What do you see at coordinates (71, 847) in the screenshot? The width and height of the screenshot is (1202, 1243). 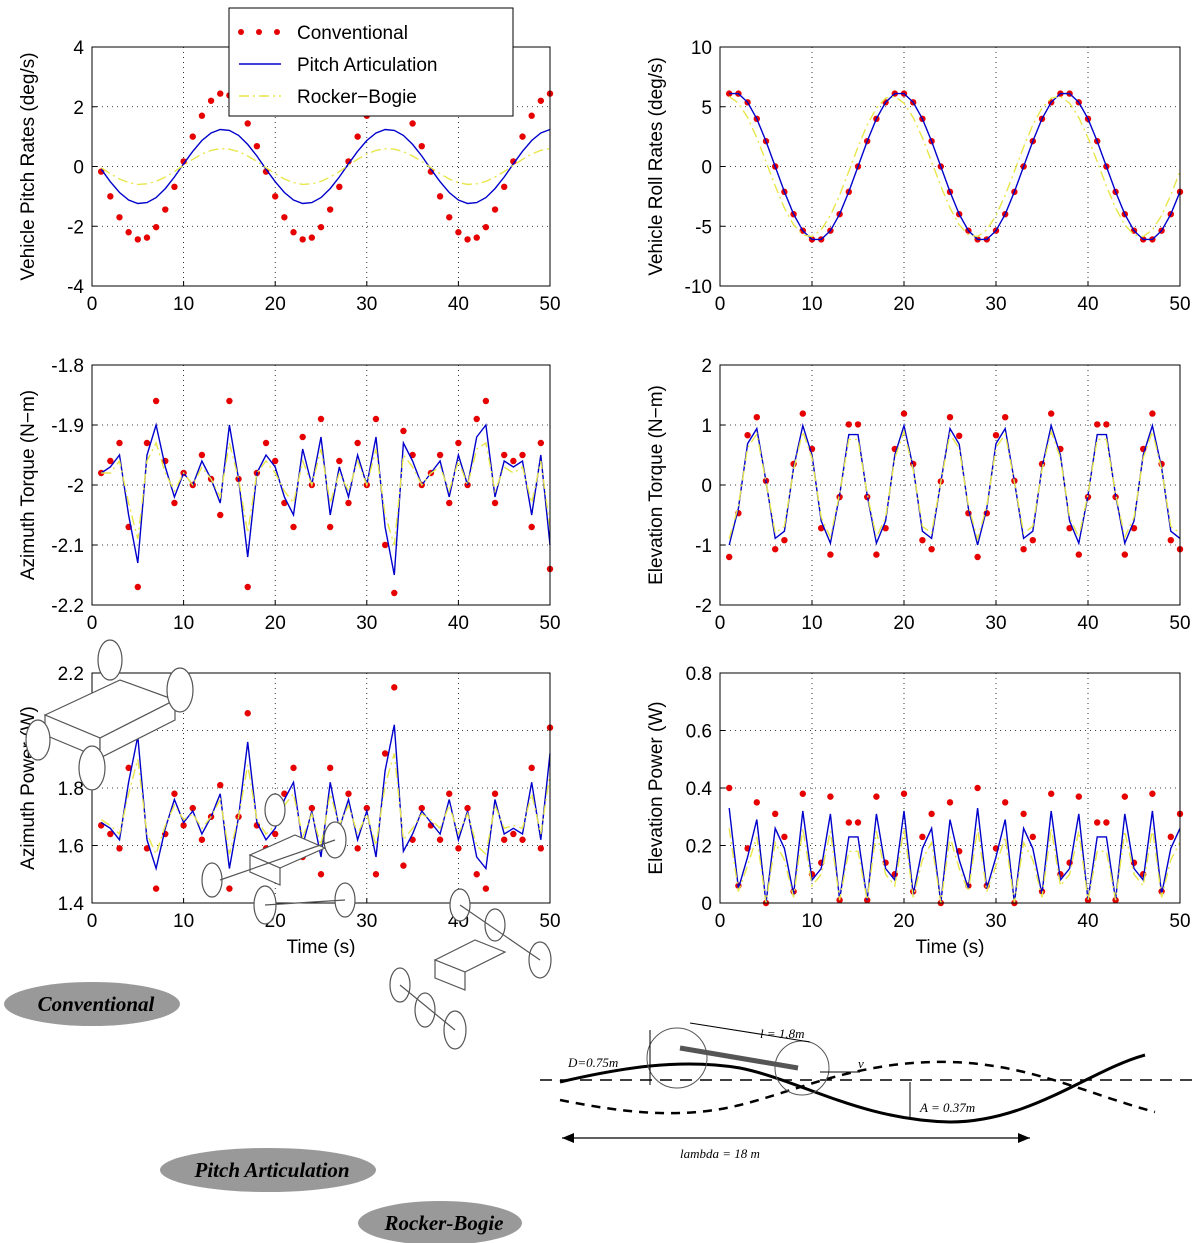 I see `y-tick-label: 1.6` at bounding box center [71, 847].